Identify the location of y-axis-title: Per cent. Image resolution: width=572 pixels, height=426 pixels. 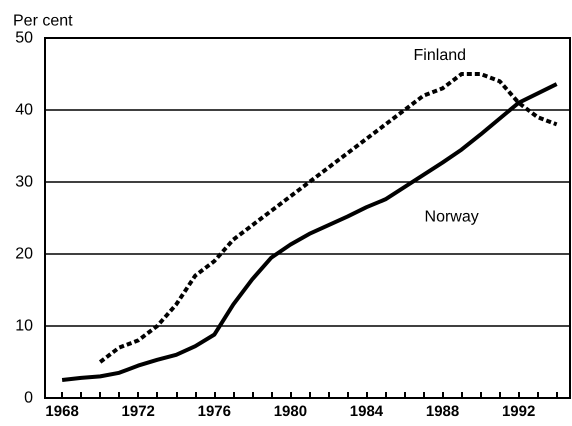
(43, 21).